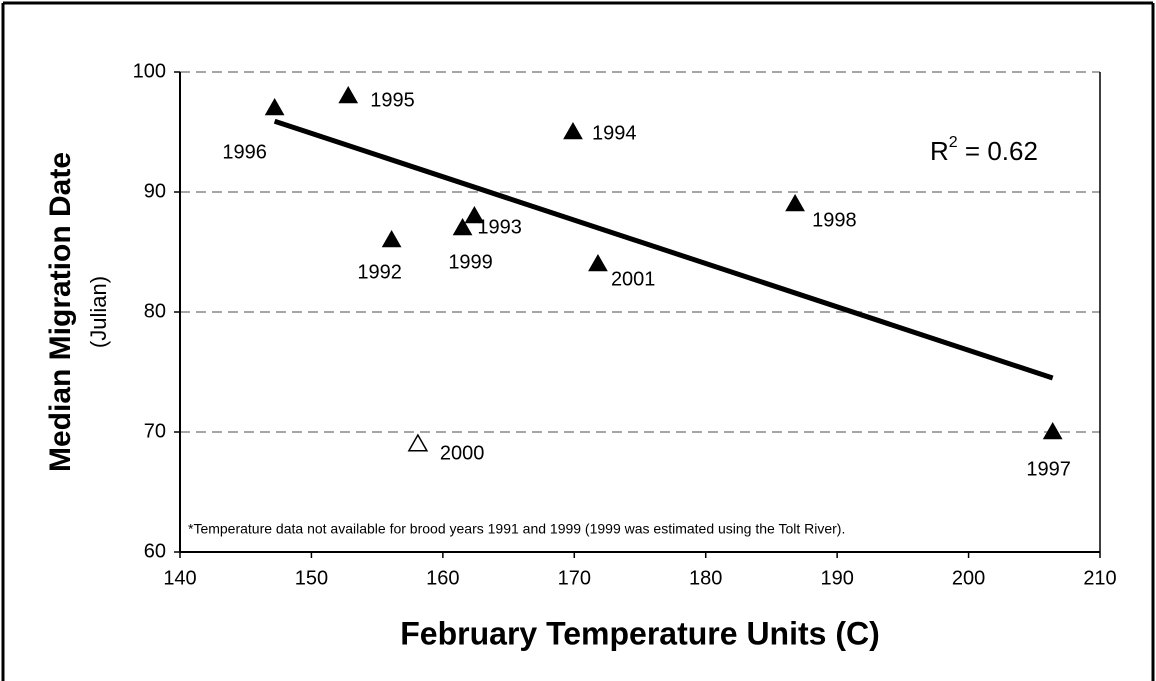  I want to click on y-tick-label: 100, so click(149, 71).